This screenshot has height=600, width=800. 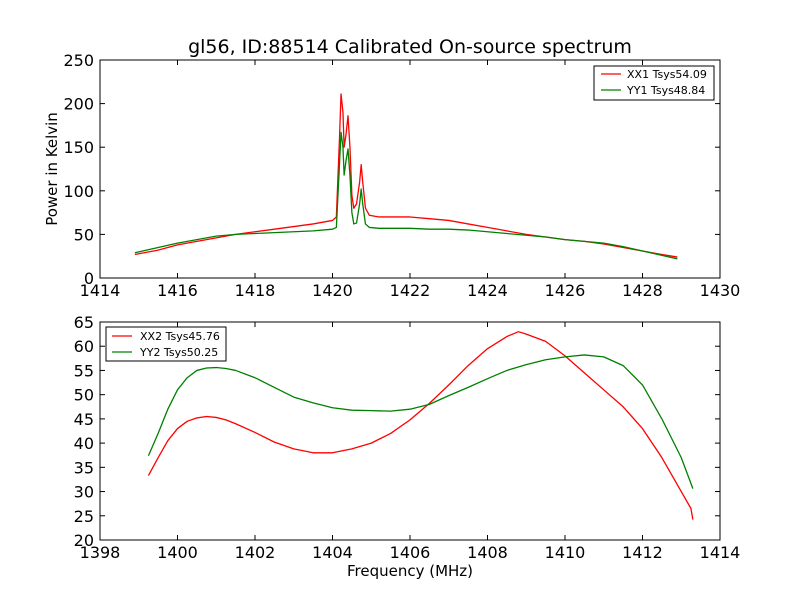 I want to click on bottom-x-tick-label: 1400, so click(x=177, y=552).